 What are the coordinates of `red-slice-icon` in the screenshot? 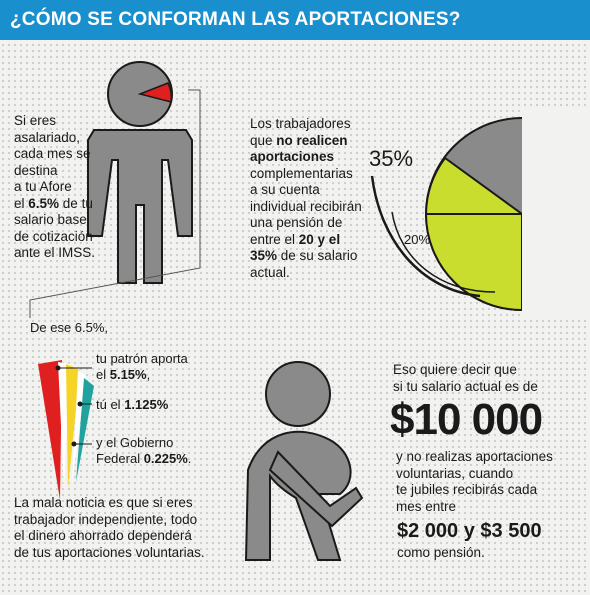 It's located at (155, 92).